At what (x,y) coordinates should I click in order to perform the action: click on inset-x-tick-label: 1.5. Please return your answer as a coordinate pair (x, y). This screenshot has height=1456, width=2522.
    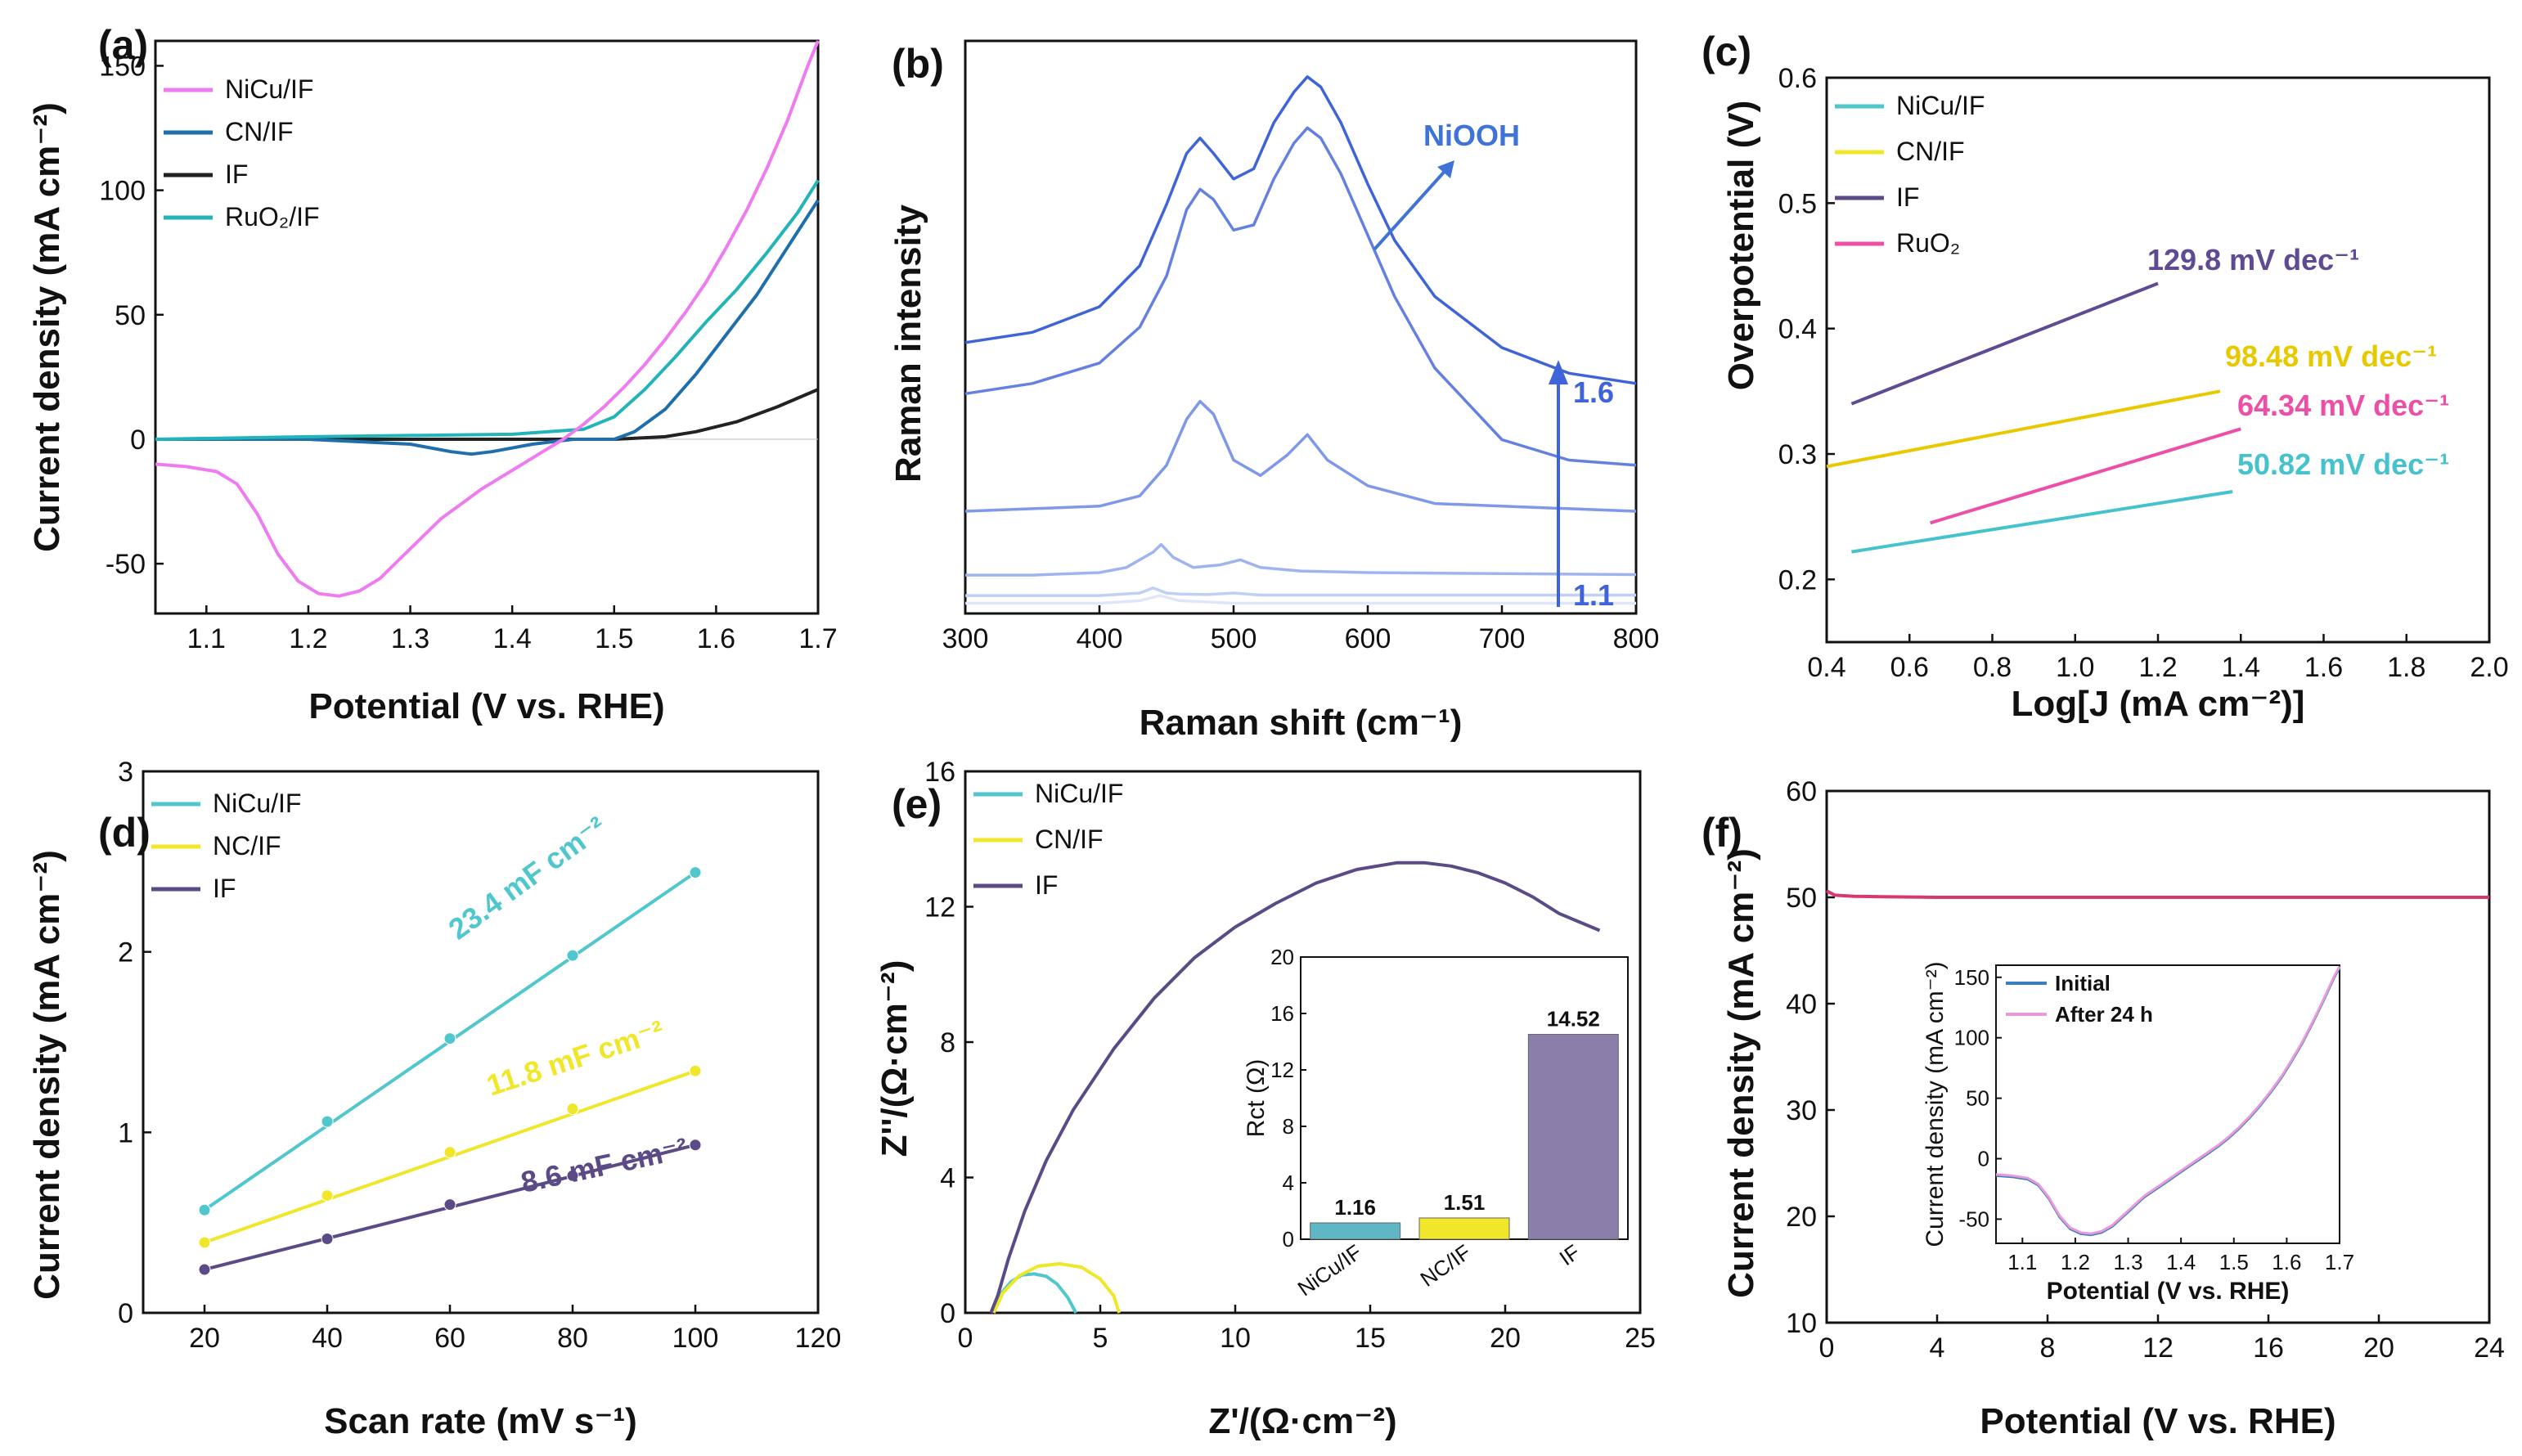
    Looking at the image, I should click on (2234, 1262).